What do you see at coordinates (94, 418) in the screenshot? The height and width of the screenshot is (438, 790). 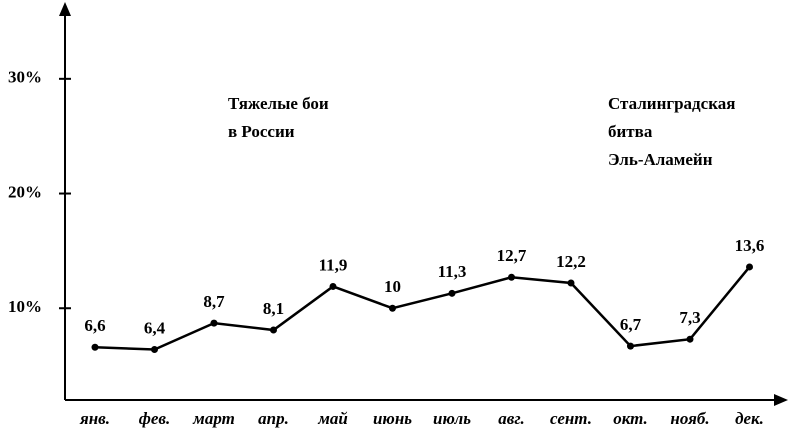 I see `x-tick-label: янв.` at bounding box center [94, 418].